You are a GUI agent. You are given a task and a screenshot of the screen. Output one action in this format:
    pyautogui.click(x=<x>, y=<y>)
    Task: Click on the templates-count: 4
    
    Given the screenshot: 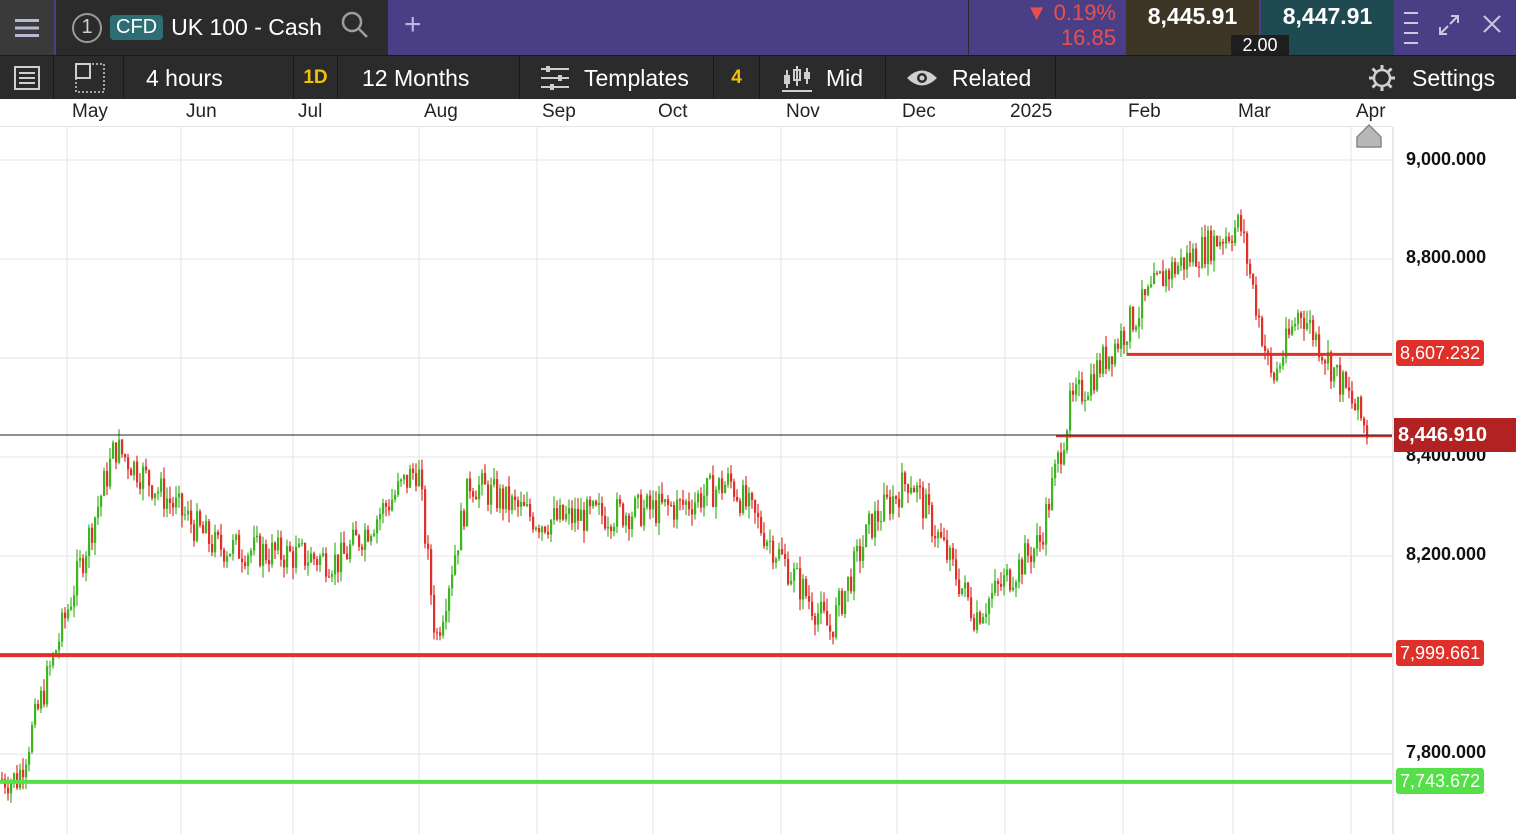 What is the action you would take?
    pyautogui.click(x=737, y=78)
    